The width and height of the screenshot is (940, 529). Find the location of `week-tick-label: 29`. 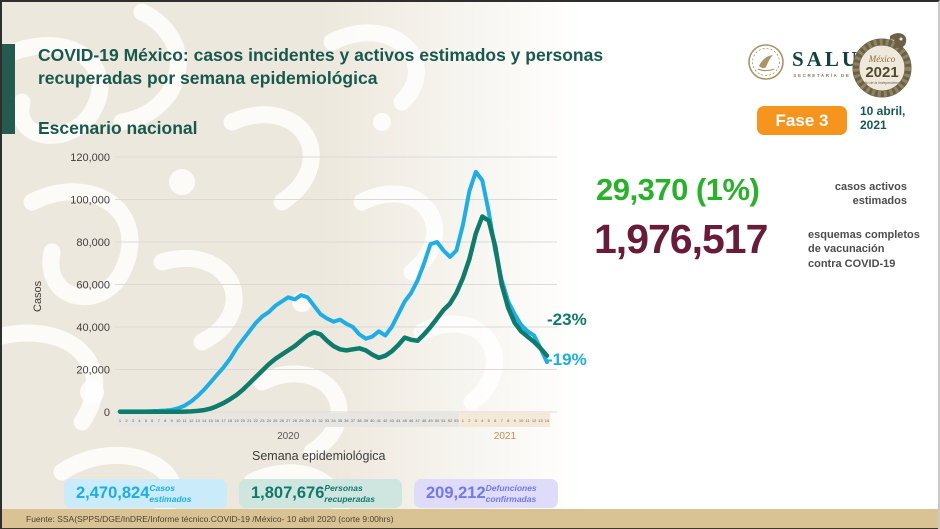

week-tick-label: 29 is located at coordinates (301, 420).